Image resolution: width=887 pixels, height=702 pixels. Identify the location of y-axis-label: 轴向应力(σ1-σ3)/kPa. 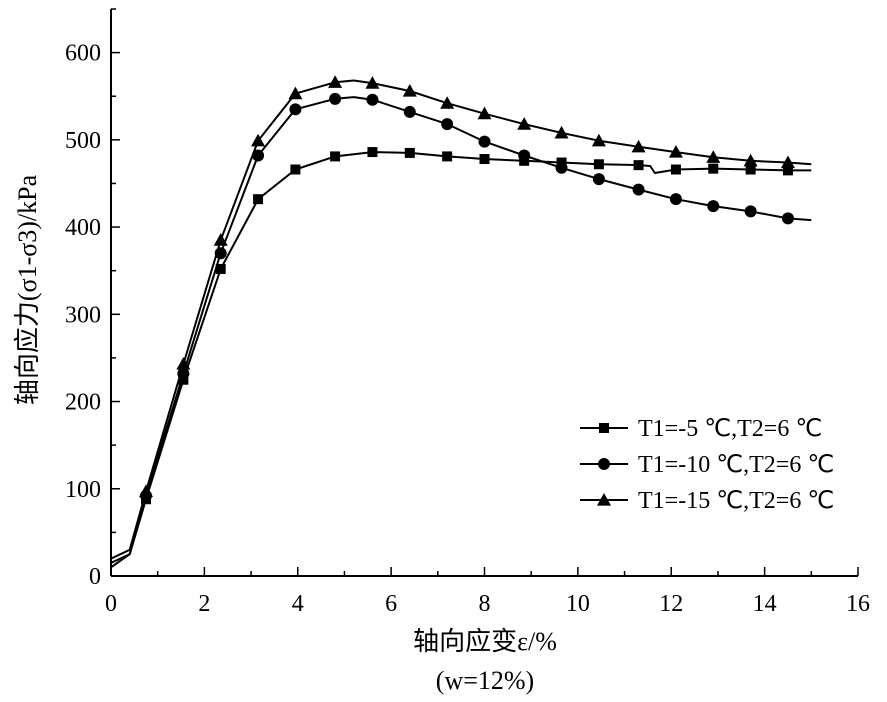
(27, 289).